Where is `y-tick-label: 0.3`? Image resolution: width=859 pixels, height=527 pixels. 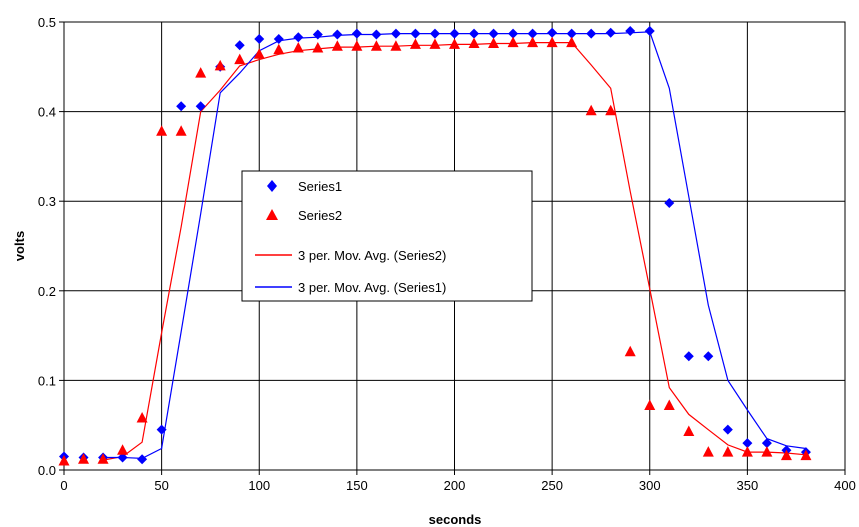
y-tick-label: 0.3 is located at coordinates (47, 201).